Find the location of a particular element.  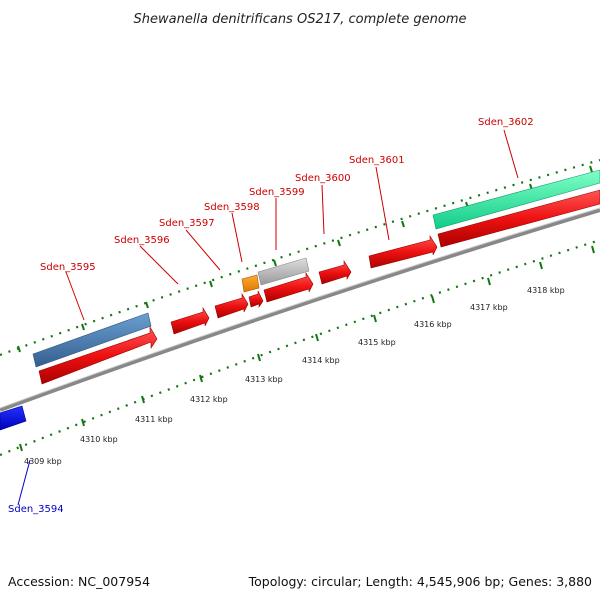

kbp-label-4309: 4309 kbp is located at coordinates (43, 461).